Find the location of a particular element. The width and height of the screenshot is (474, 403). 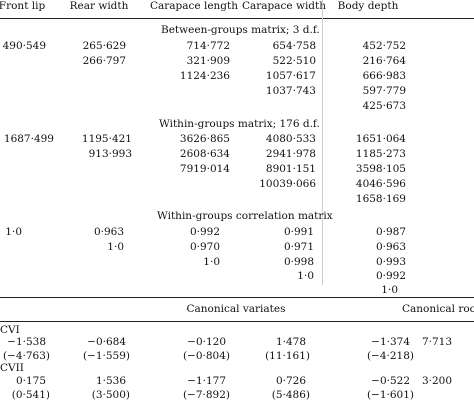

canonical-root-value: 3·200 is located at coordinates (436, 381).